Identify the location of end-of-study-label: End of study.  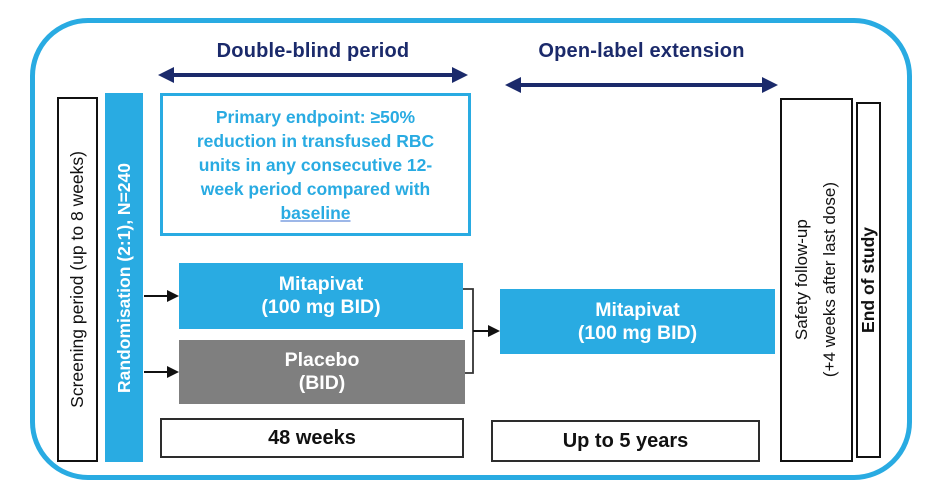
(868, 280).